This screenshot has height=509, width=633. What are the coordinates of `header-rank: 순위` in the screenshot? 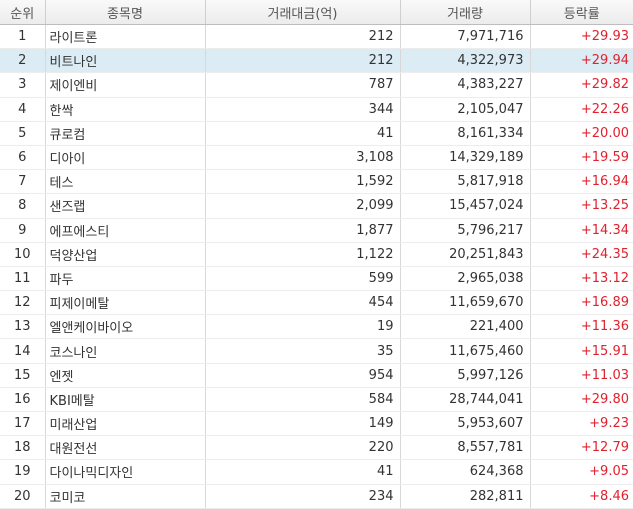 It's located at (23, 12).